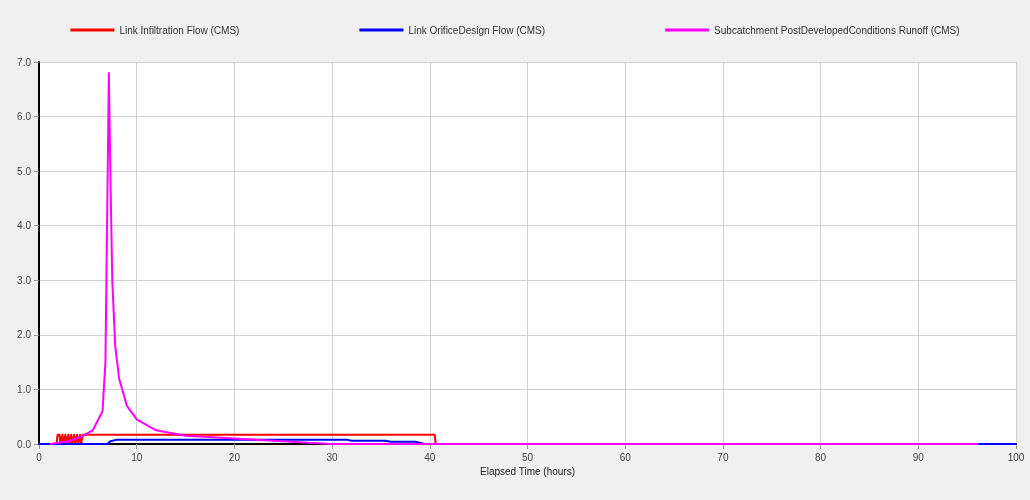 This screenshot has height=500, width=1030. What do you see at coordinates (24, 444) in the screenshot?
I see `y-tick-label: 0.0` at bounding box center [24, 444].